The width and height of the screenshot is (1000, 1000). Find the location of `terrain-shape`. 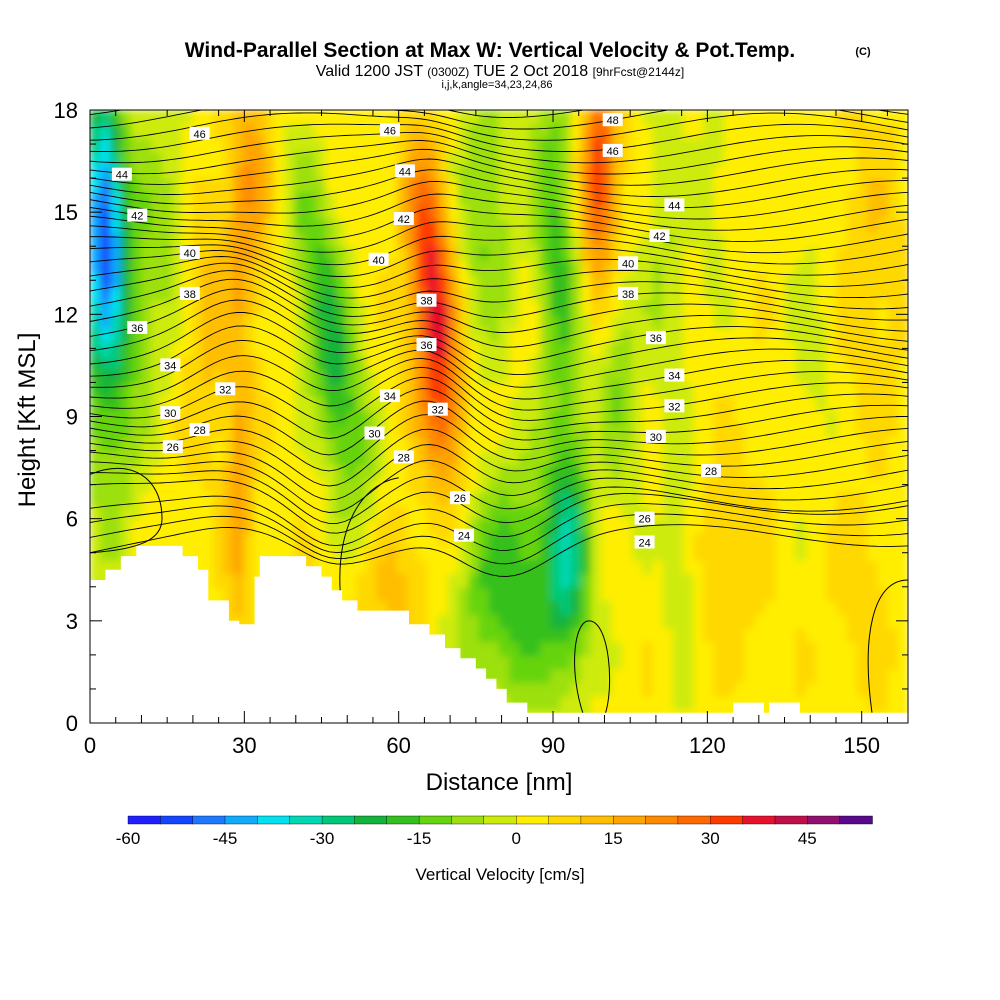

terrain-shape is located at coordinates (499, 634).